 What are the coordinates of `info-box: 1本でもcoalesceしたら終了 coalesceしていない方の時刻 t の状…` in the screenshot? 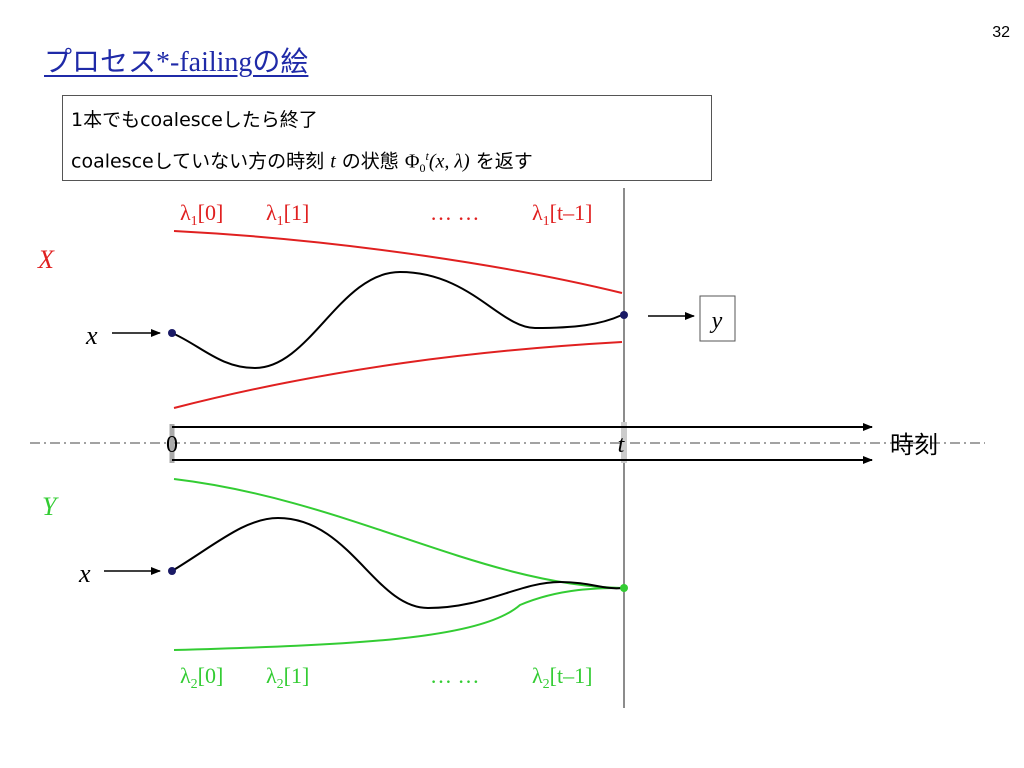 It's located at (387, 138).